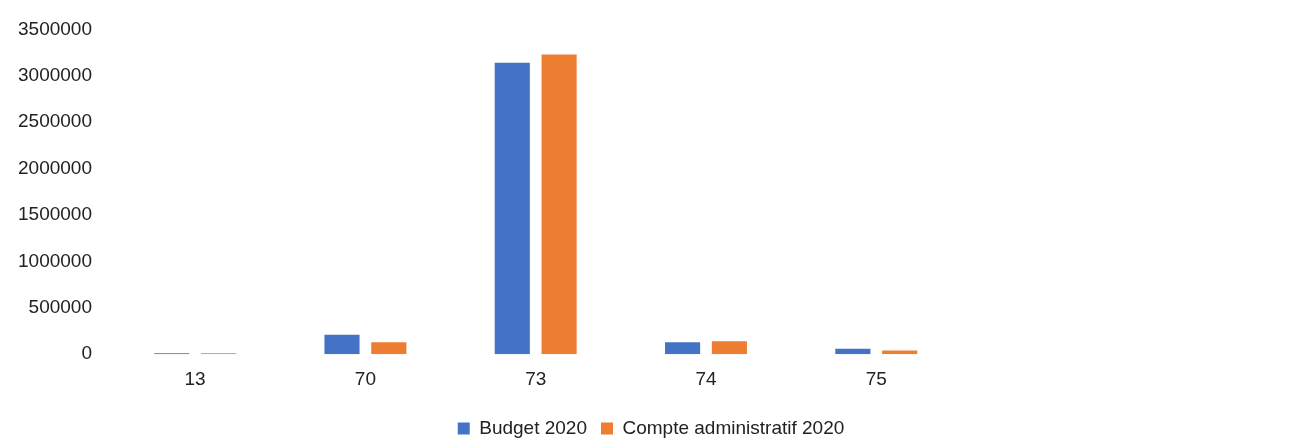 The height and width of the screenshot is (448, 1312). I want to click on y-tick-label: 3500000, so click(55, 28).